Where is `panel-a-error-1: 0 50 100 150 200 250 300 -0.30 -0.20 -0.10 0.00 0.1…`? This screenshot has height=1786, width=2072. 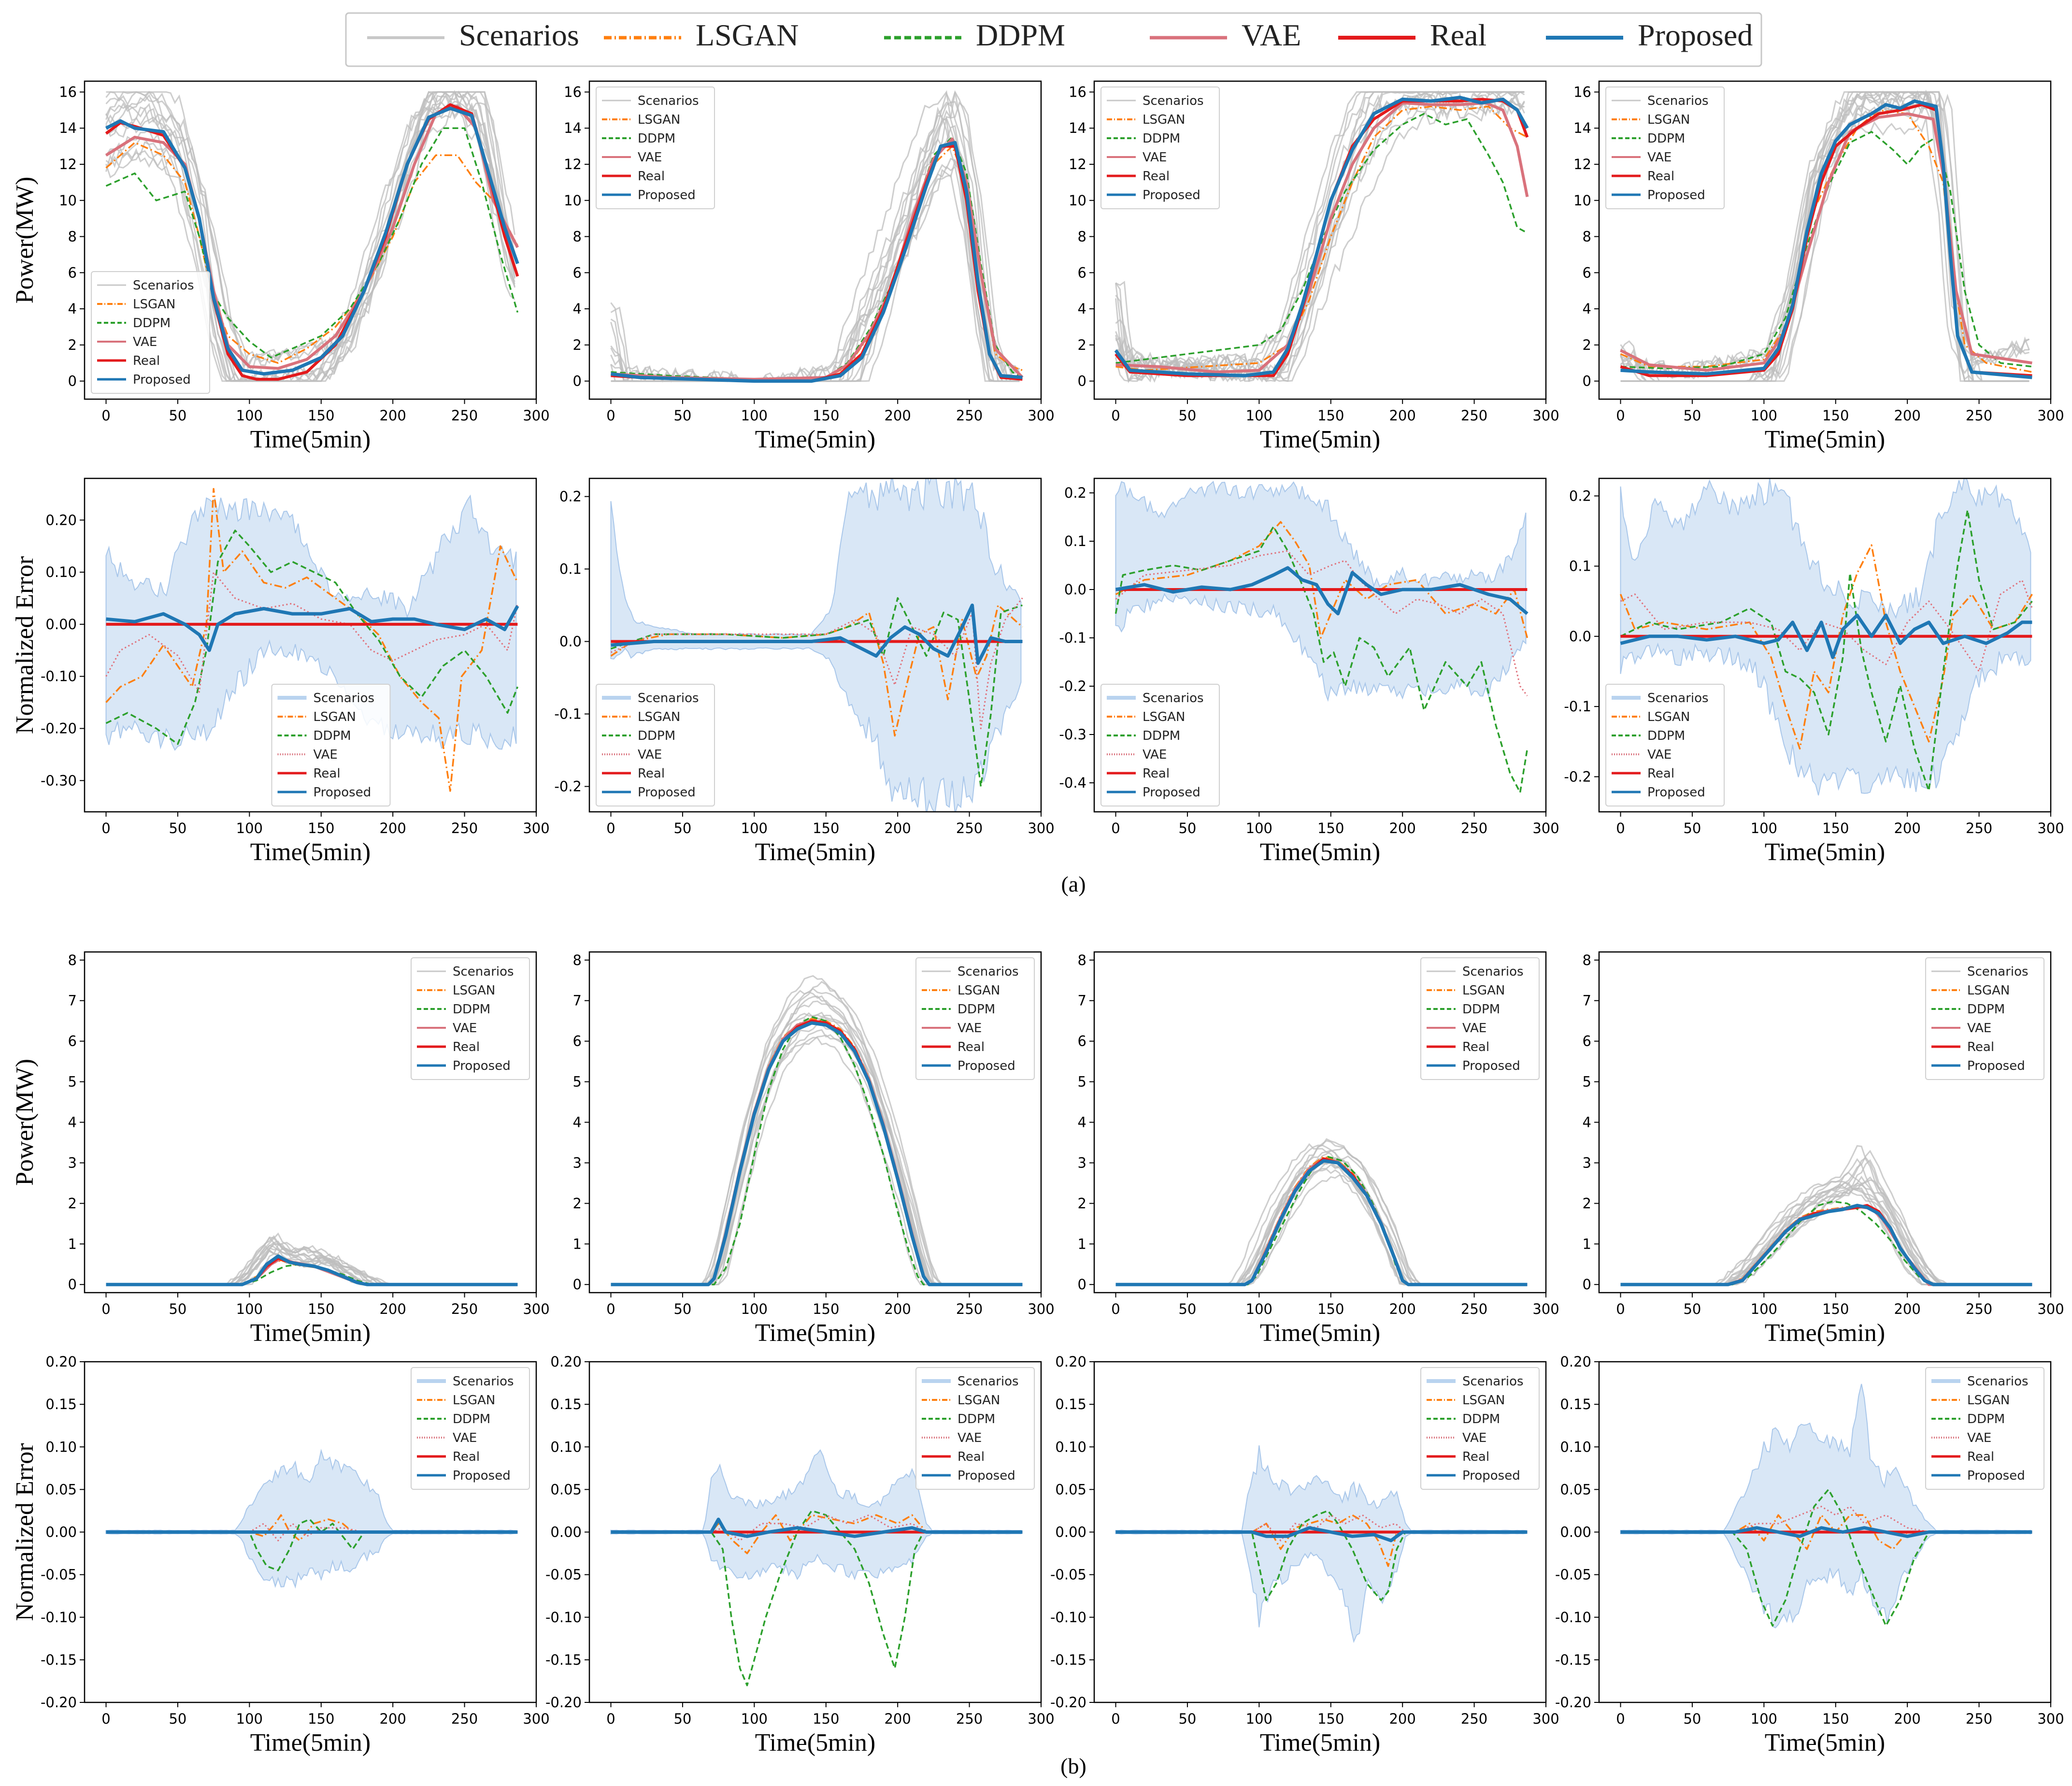
panel-a-error-1: 0 50 100 150 200 250 300 -0.30 -0.20 -0.10 0.00 0.1… is located at coordinates (280, 672).